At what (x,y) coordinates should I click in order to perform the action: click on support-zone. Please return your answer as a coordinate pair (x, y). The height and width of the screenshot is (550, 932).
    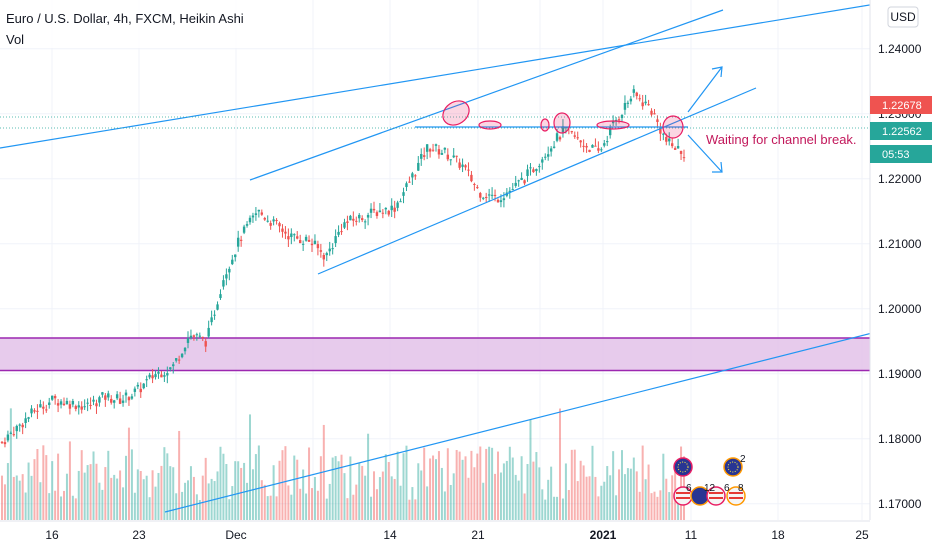
    Looking at the image, I should click on (435, 354).